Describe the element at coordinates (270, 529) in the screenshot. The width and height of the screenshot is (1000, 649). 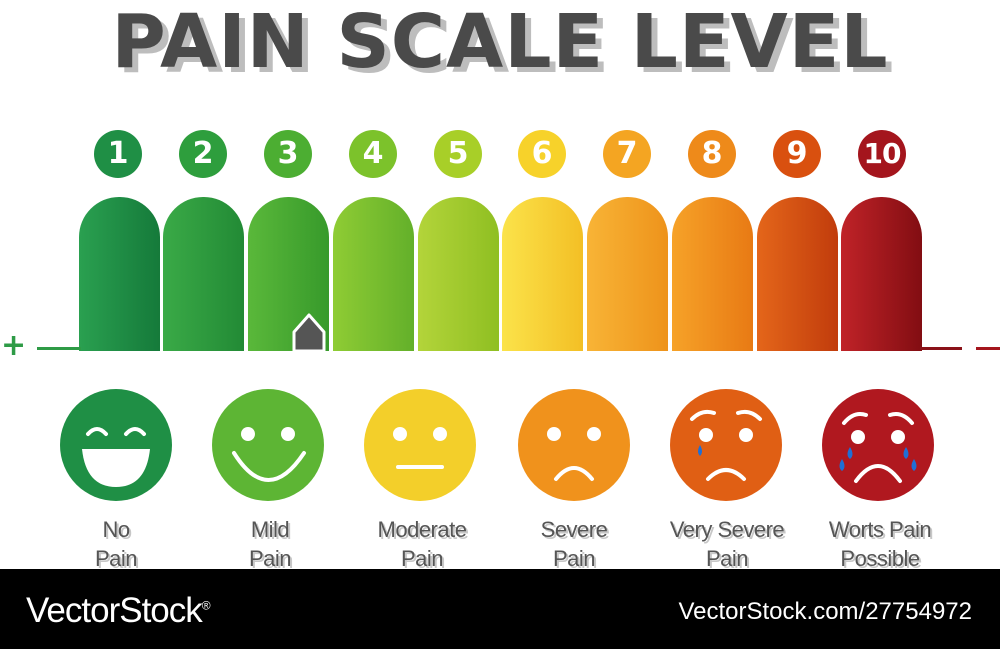
I see `label-line: Mild` at that location.